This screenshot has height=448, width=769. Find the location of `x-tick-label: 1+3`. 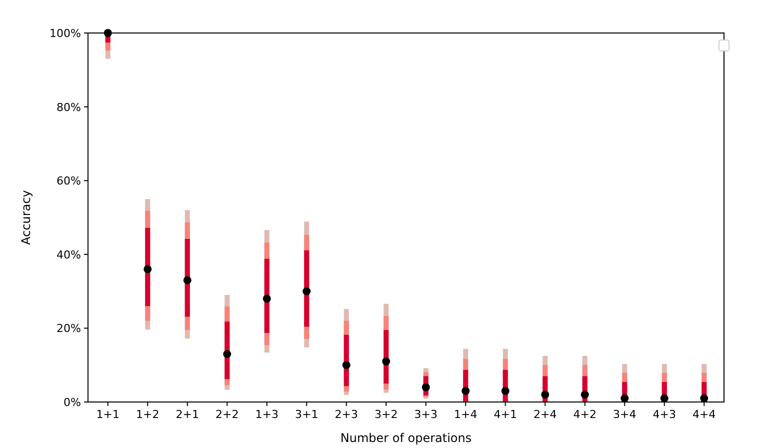

x-tick-label: 1+3 is located at coordinates (266, 414).